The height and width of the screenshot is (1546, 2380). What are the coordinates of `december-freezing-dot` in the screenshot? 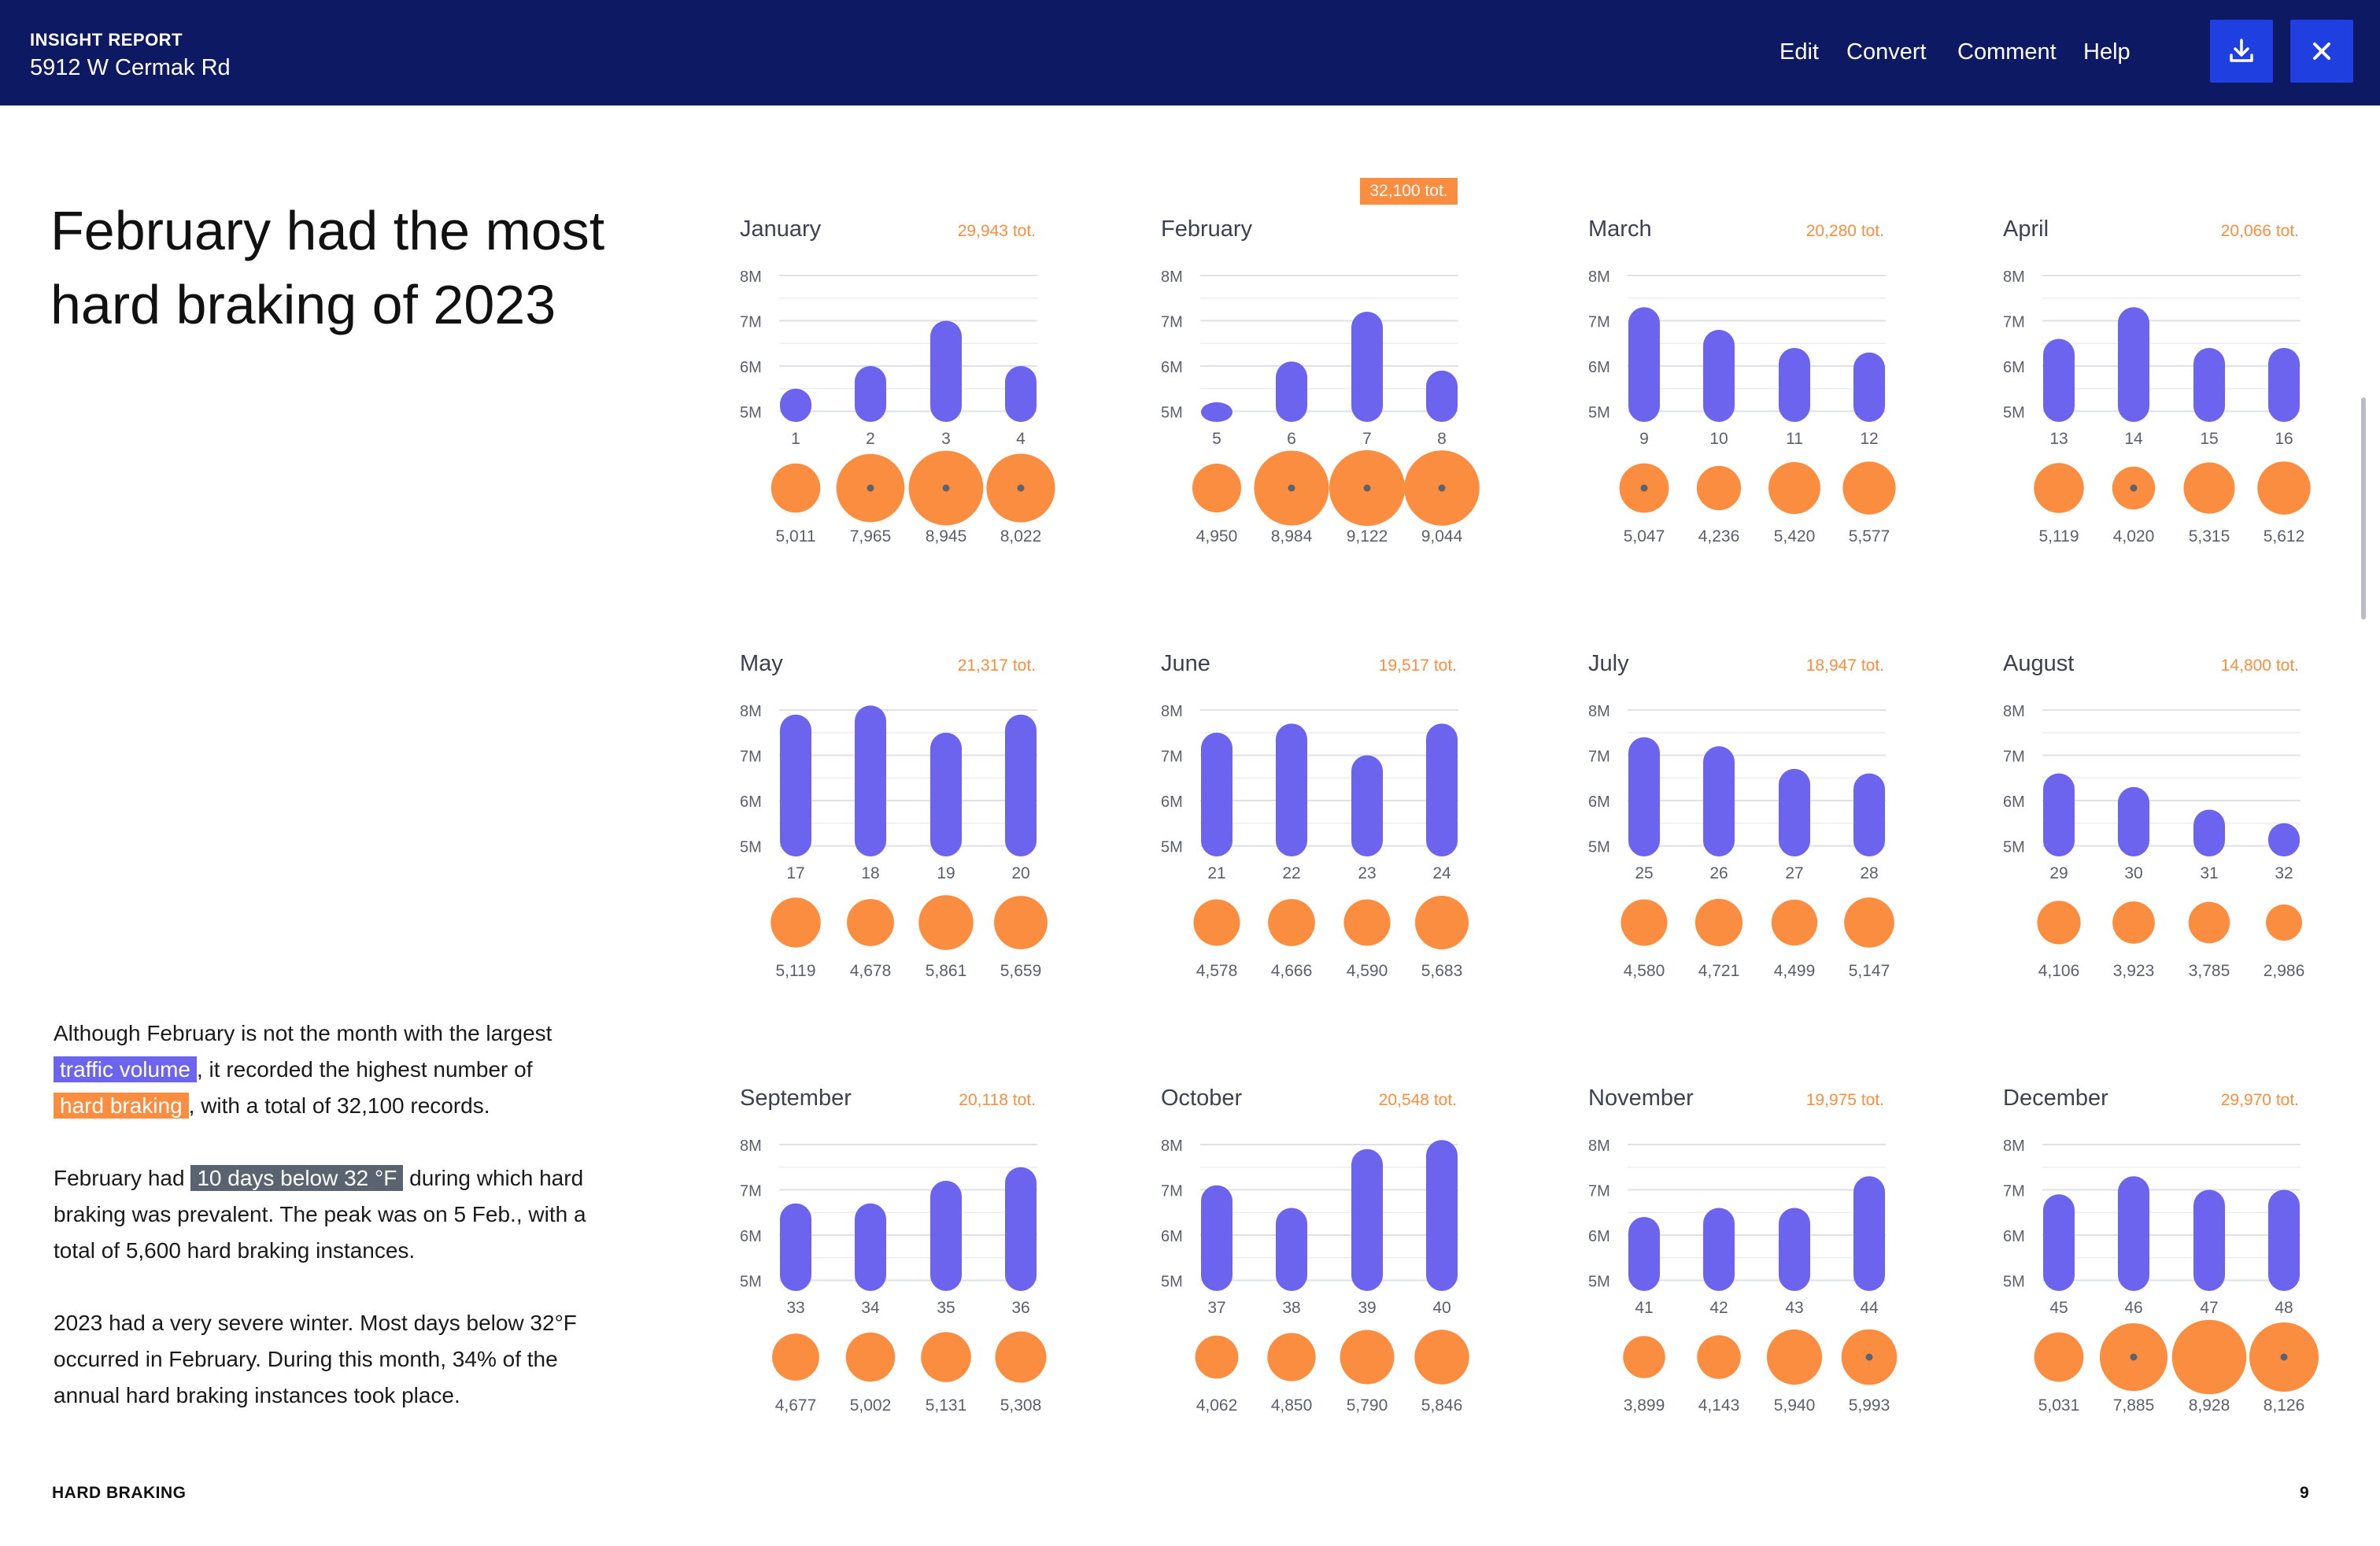 It's located at (2284, 1357).